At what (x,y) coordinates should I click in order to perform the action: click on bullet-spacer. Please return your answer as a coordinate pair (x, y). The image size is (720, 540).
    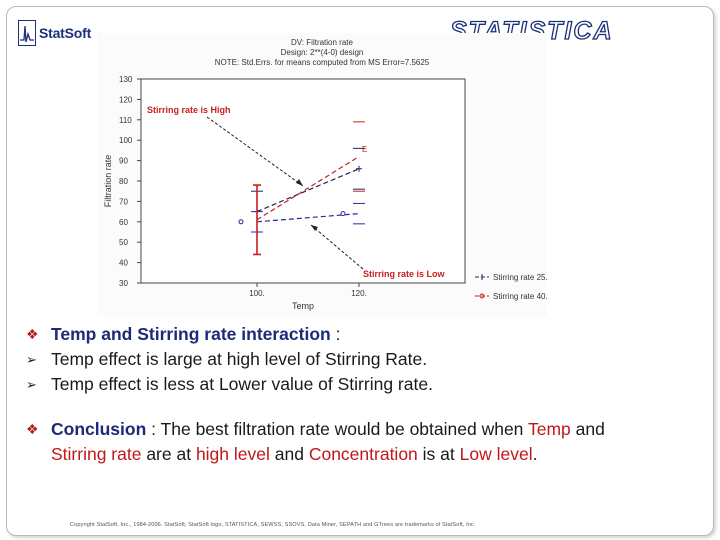
    Looking at the image, I should click on (366, 407).